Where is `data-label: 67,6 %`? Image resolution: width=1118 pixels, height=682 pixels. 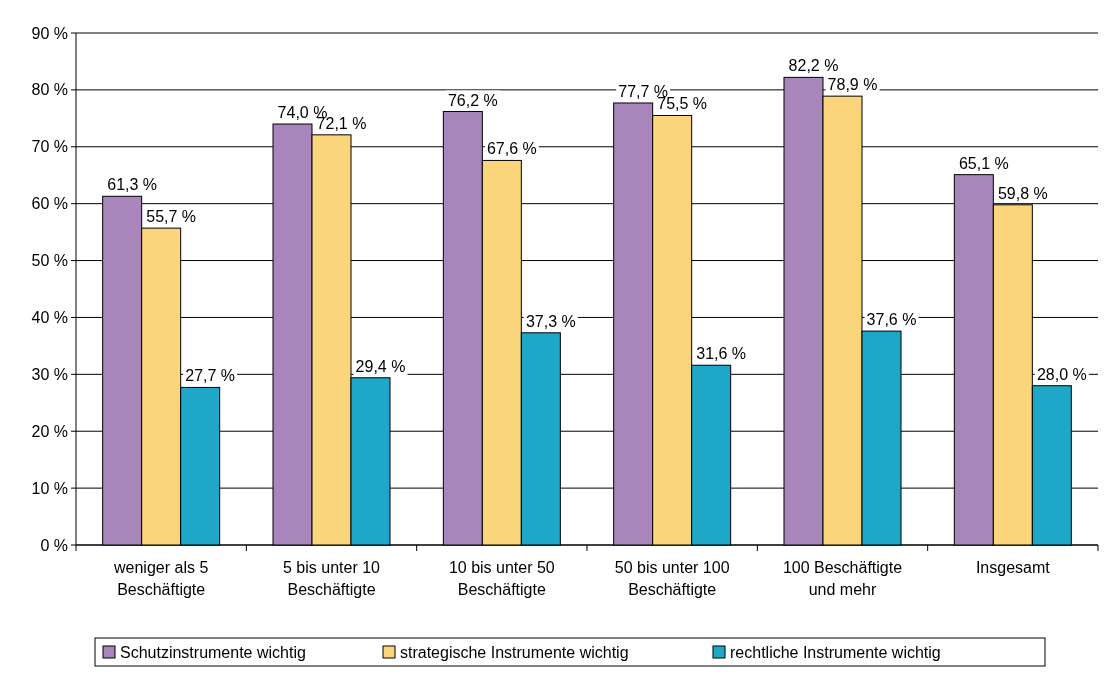
data-label: 67,6 % is located at coordinates (511, 149).